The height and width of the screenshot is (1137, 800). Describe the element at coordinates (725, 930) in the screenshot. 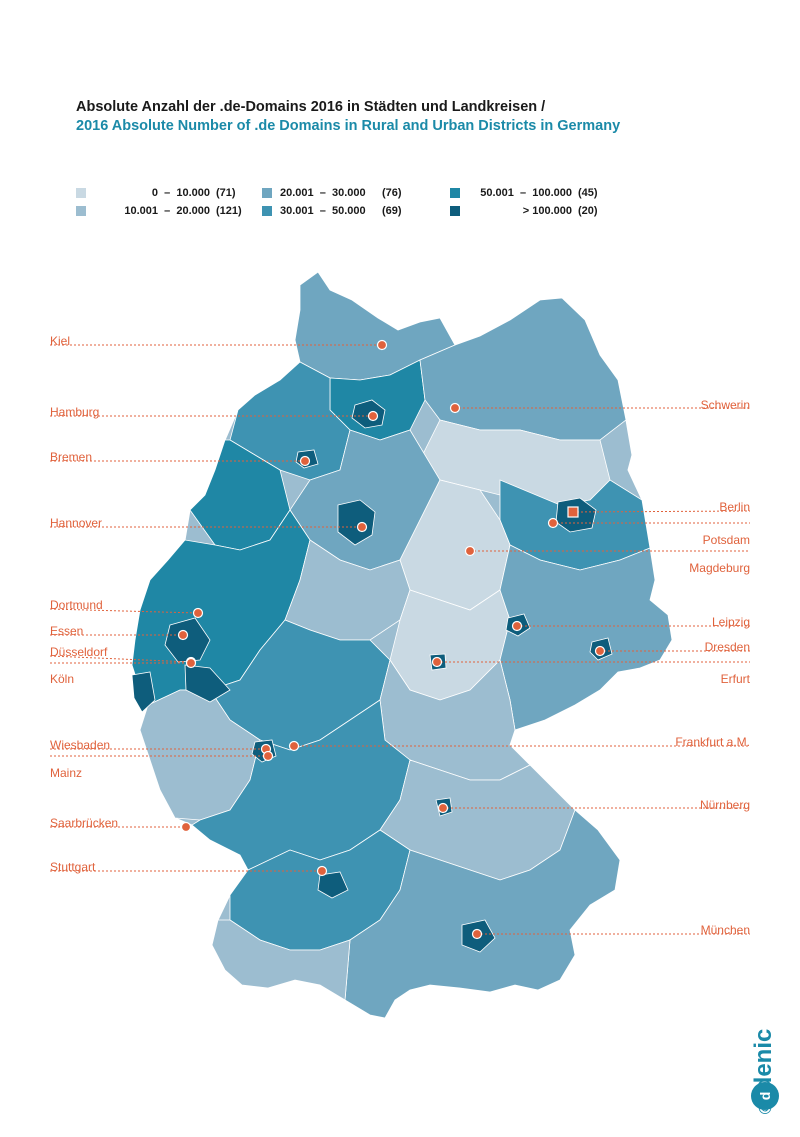

I see `city-label: München` at that location.